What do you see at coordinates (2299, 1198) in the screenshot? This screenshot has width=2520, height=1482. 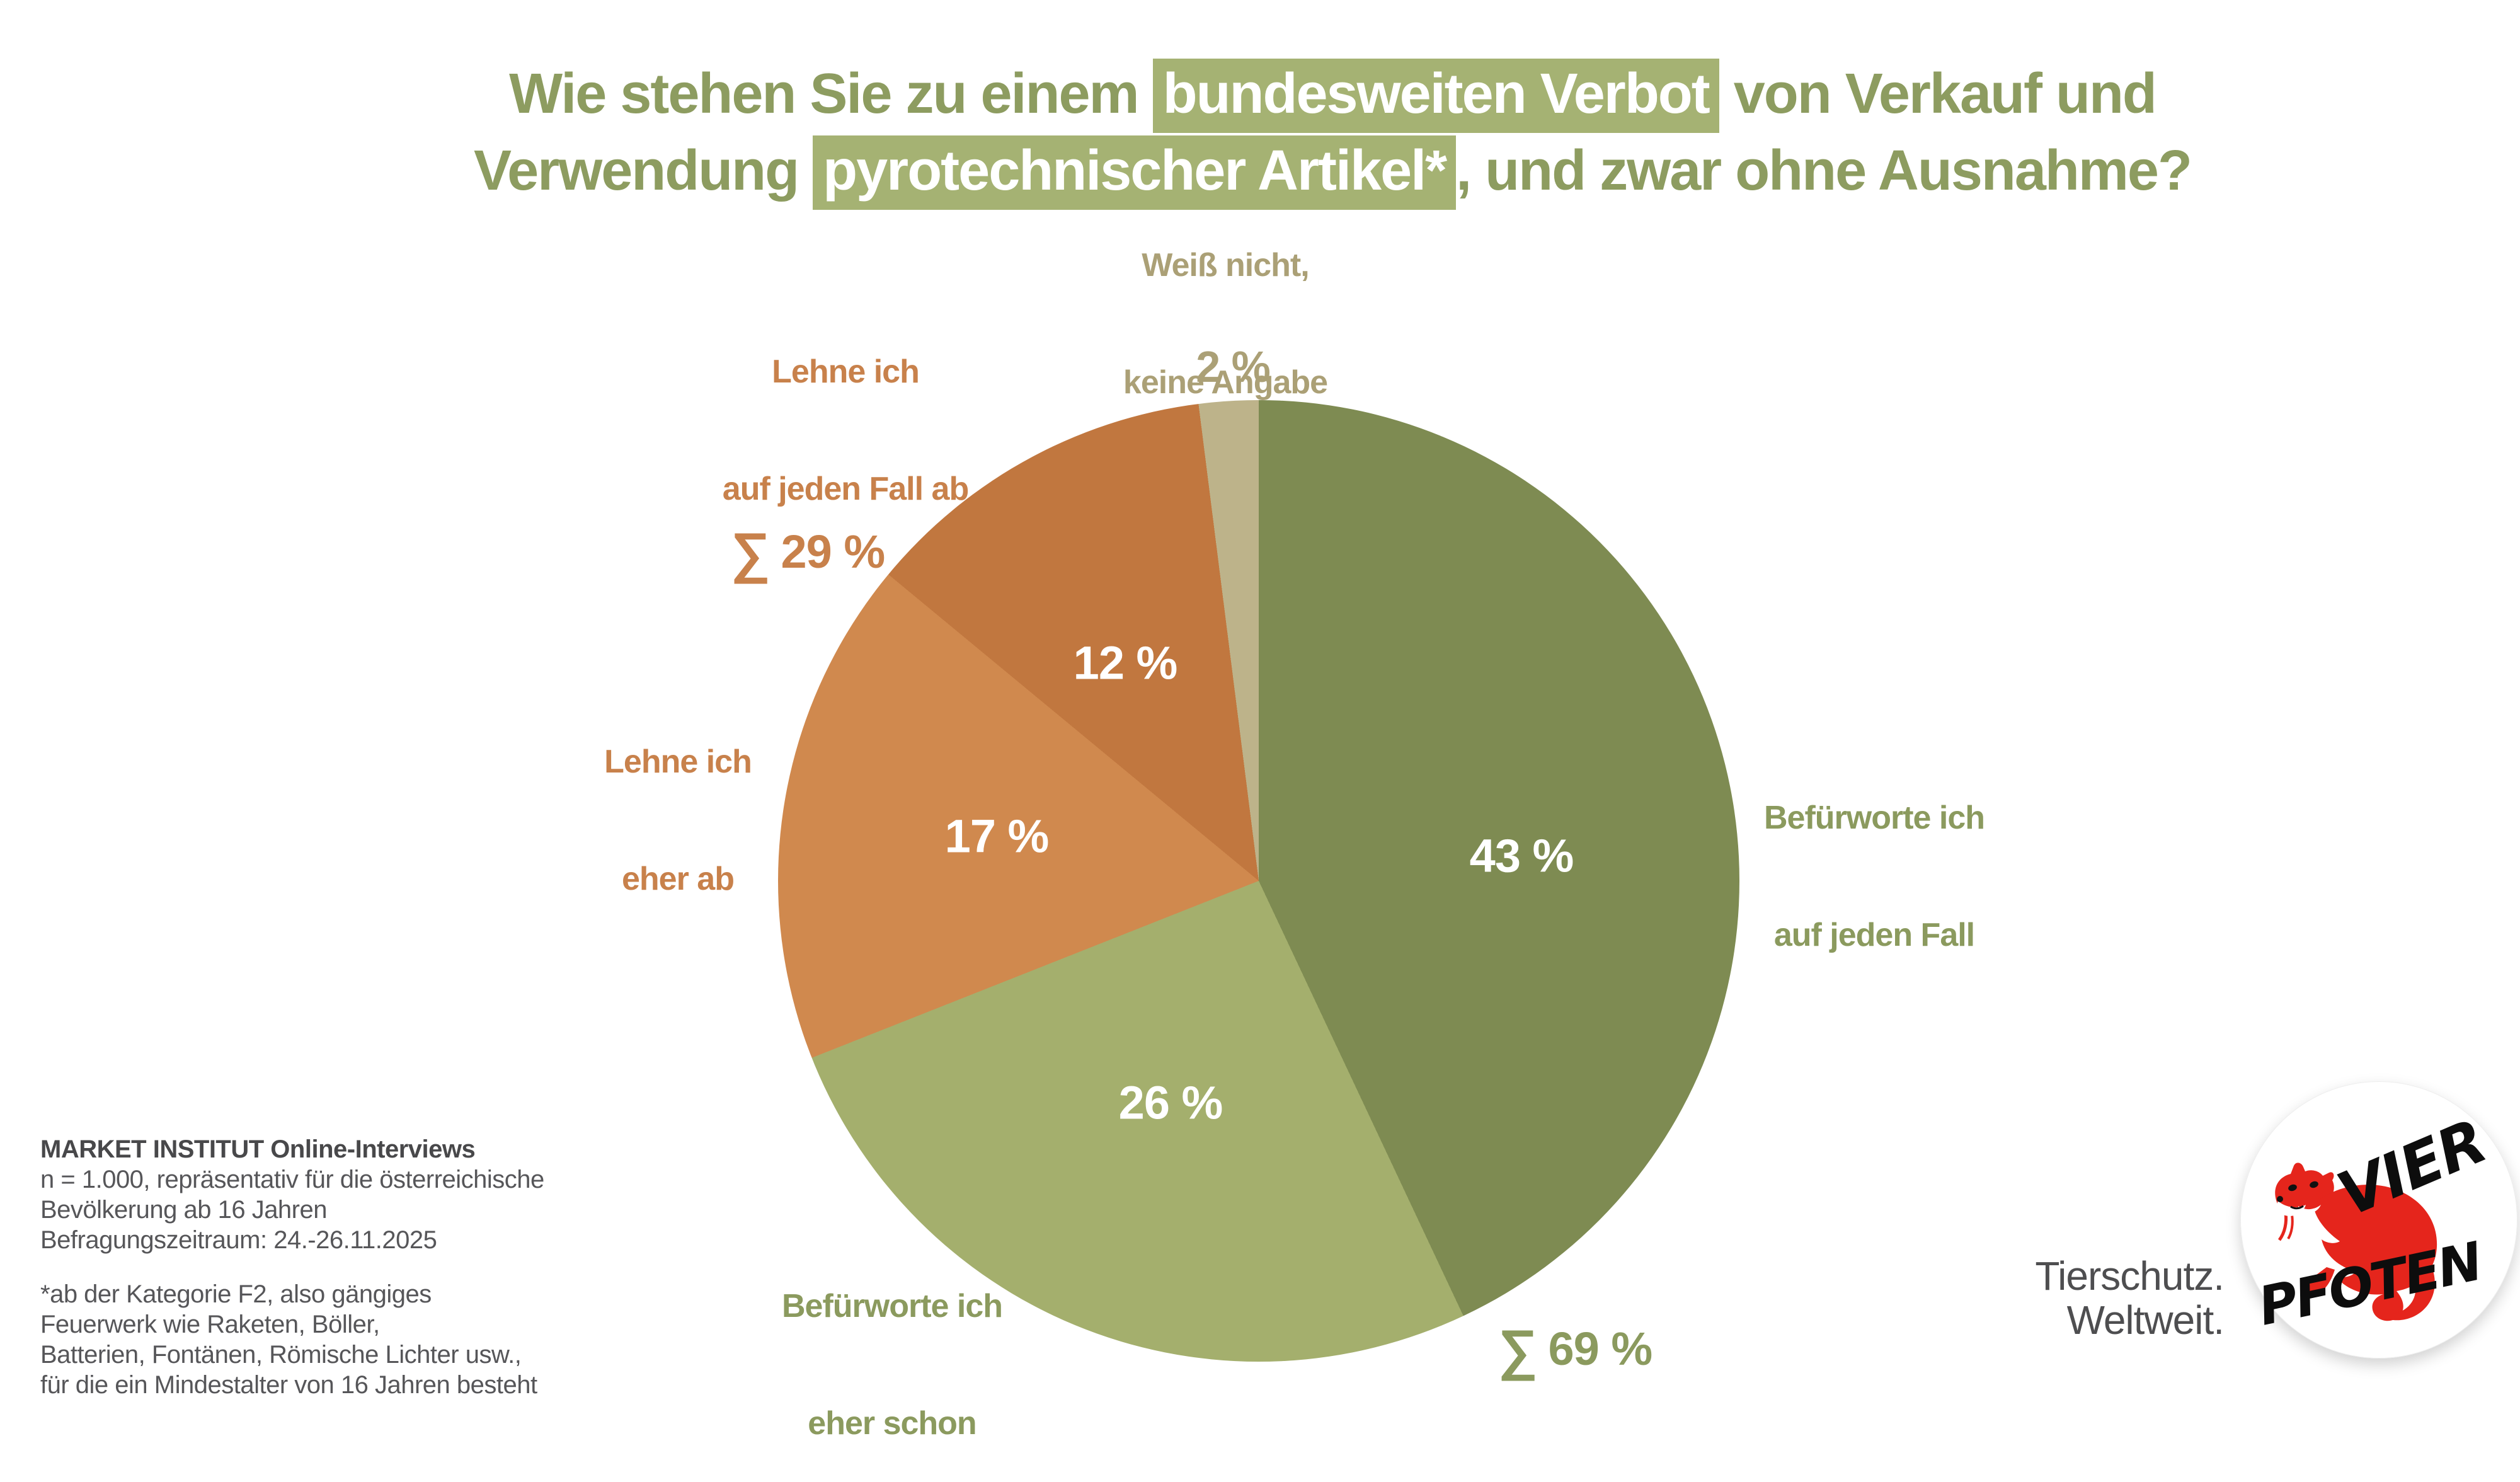 I see `stoat-face` at bounding box center [2299, 1198].